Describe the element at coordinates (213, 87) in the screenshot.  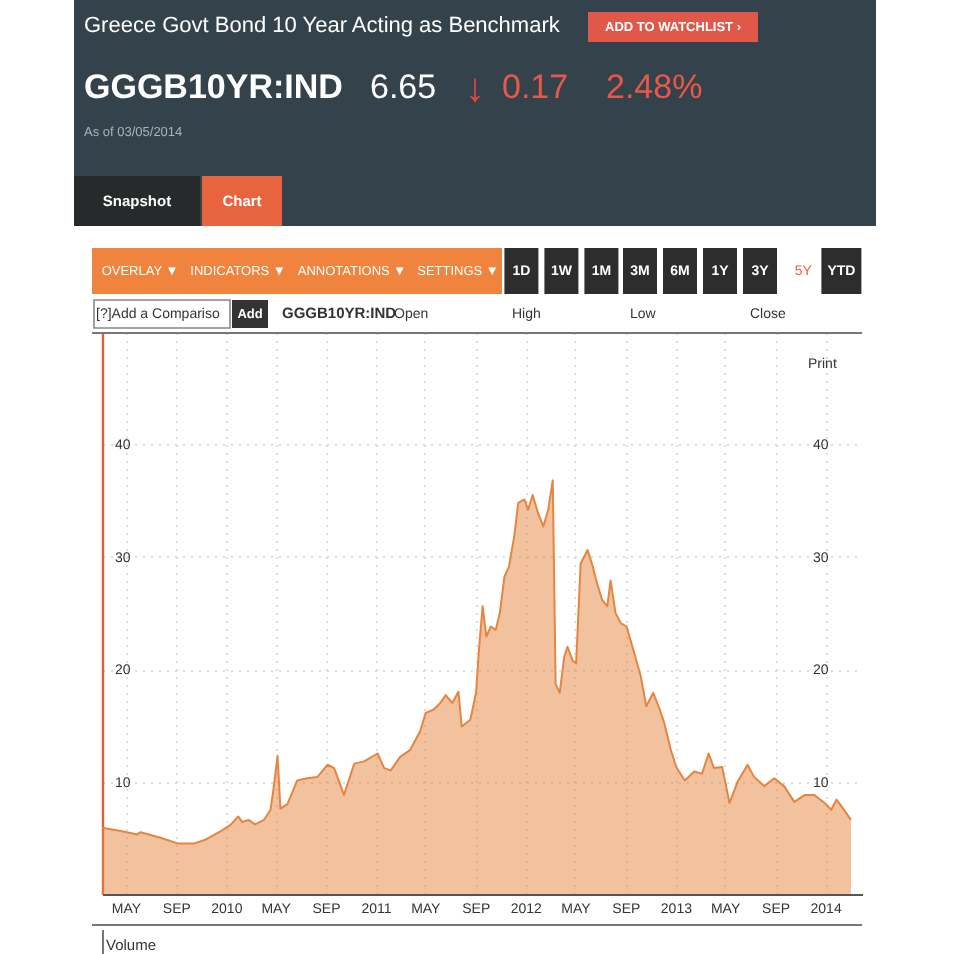
I see `chart-subtitle: GGGB10YR:IND` at that location.